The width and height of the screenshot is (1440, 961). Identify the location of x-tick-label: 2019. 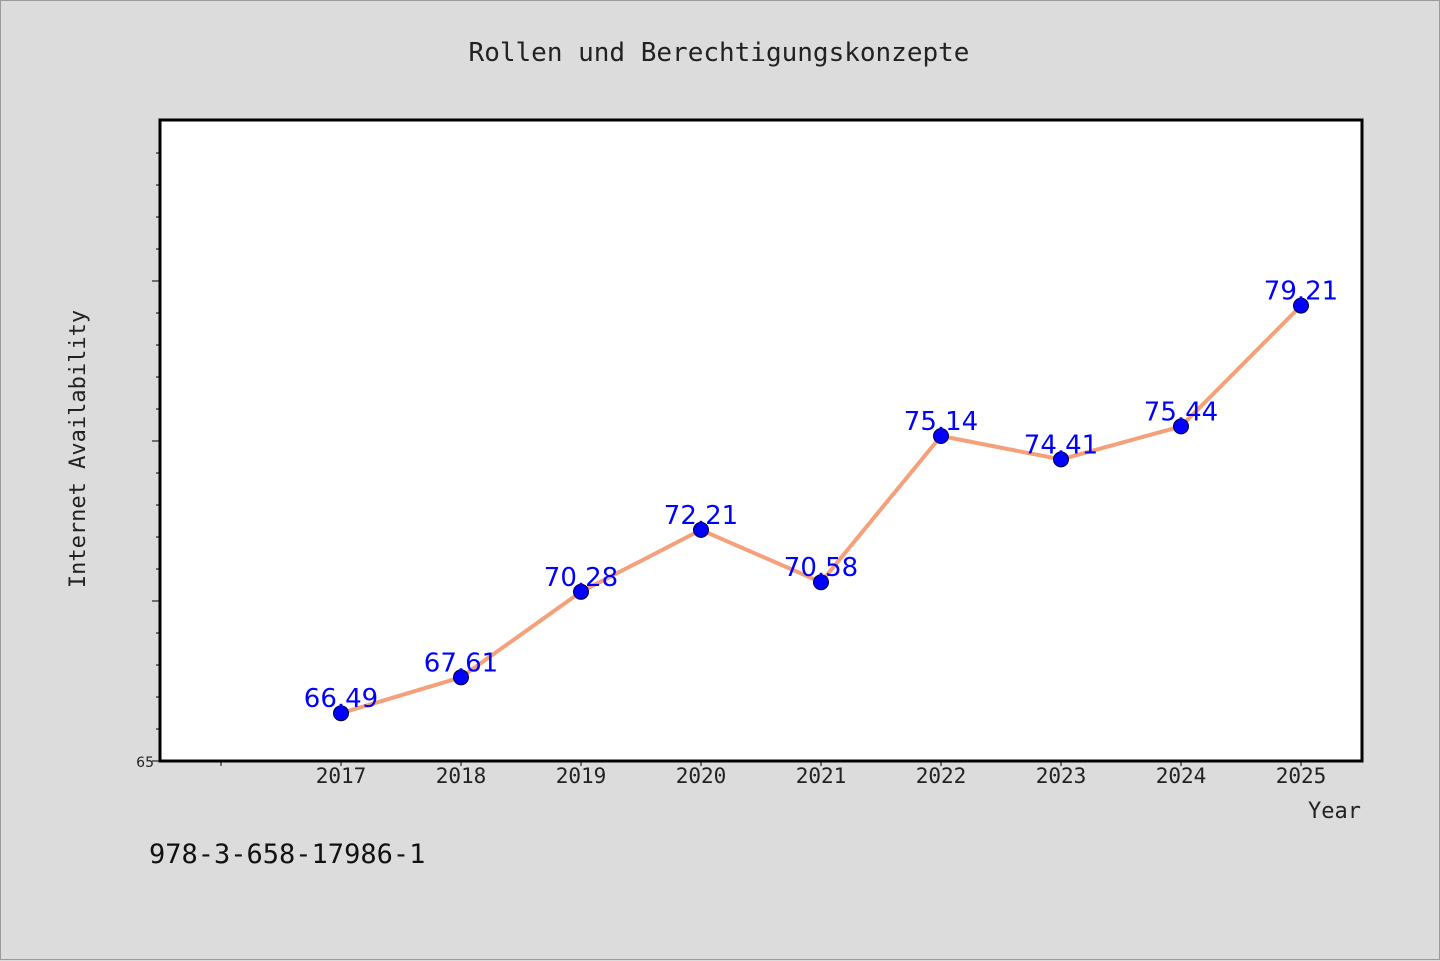
(581, 776).